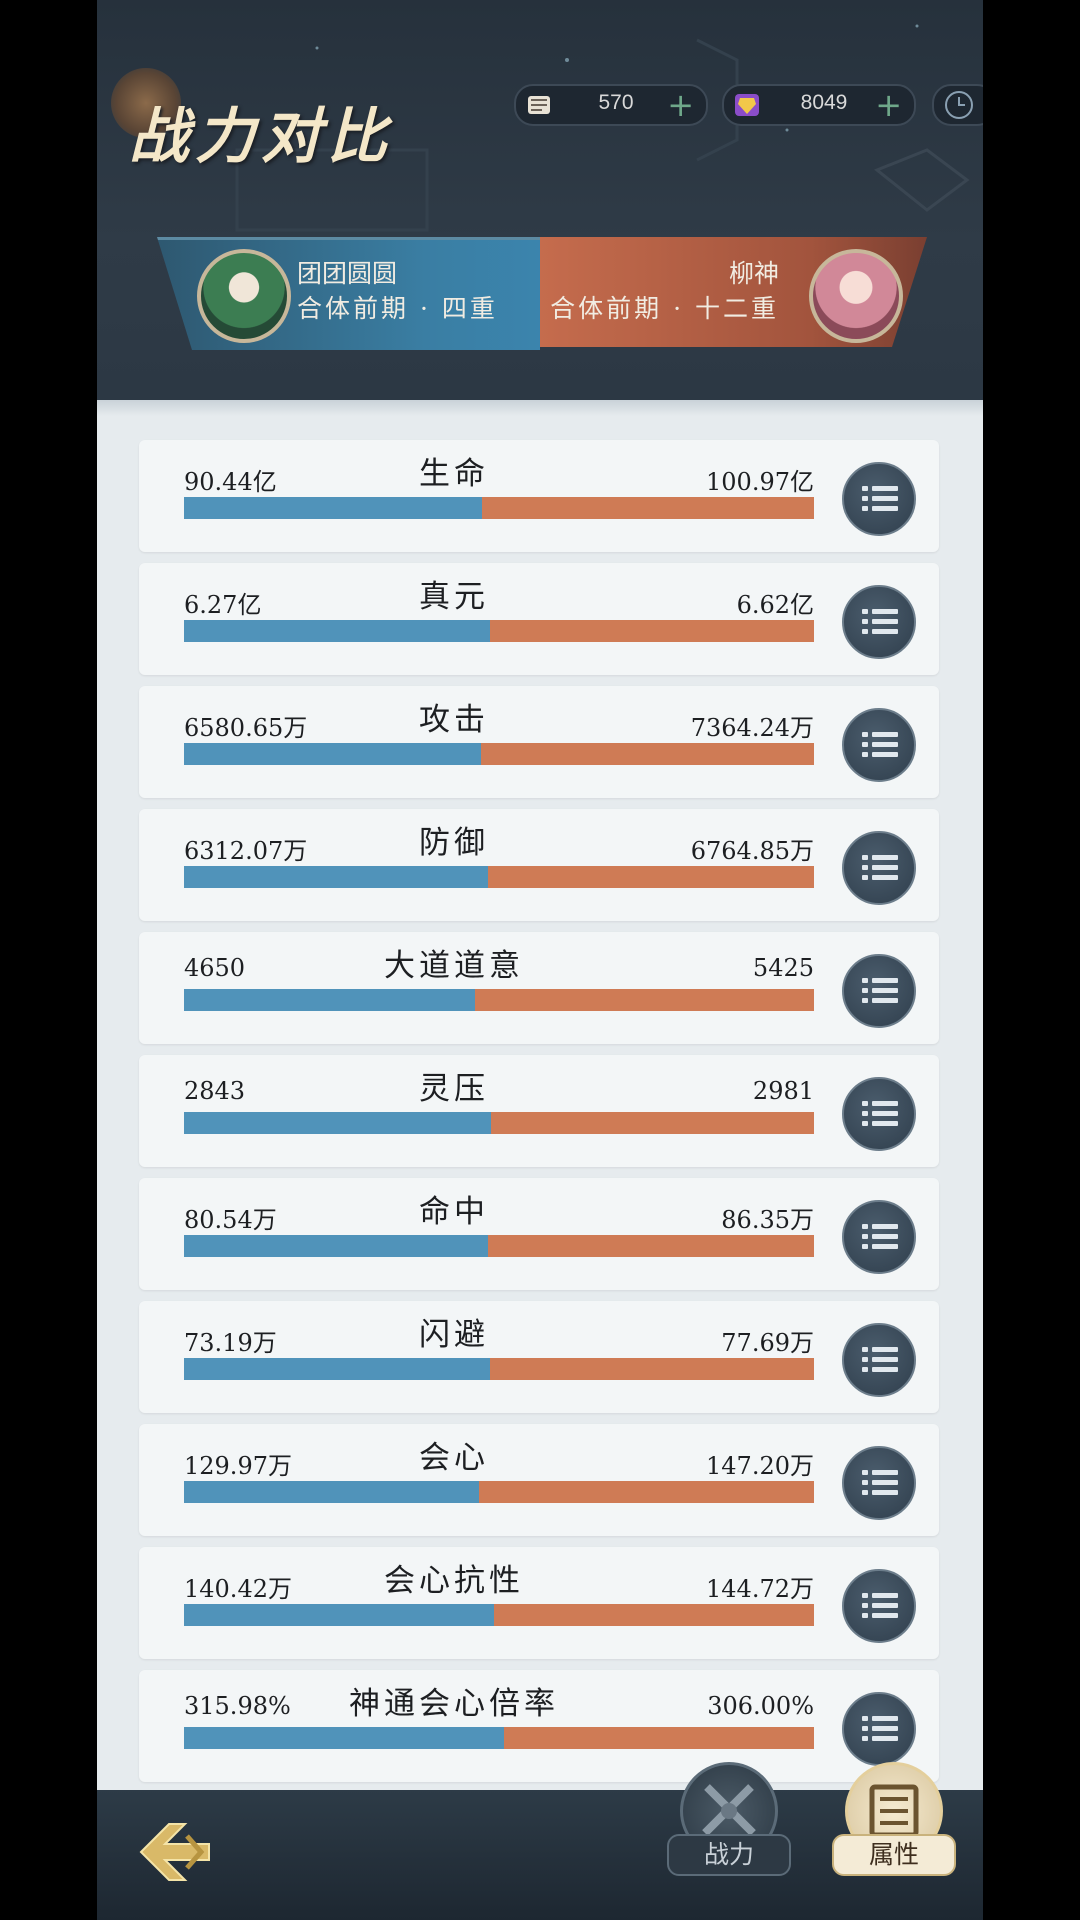  I want to click on stat-row: 90.44亿 生命 100.97亿, so click(539, 496).